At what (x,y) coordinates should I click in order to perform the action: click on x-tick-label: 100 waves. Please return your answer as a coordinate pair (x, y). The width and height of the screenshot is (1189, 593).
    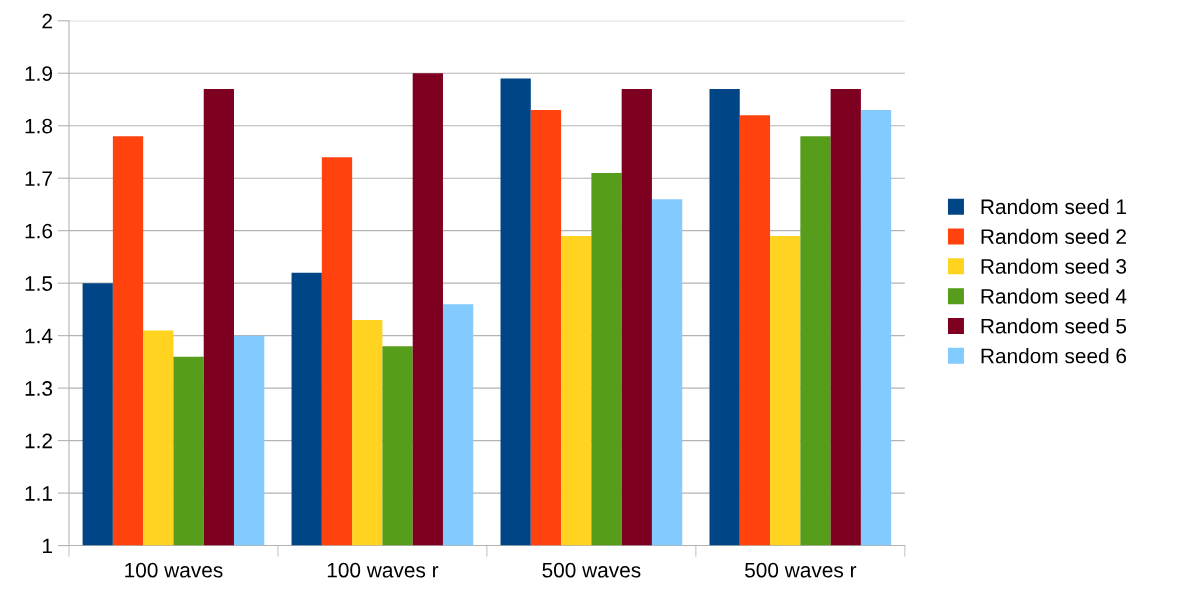
    Looking at the image, I should click on (174, 570).